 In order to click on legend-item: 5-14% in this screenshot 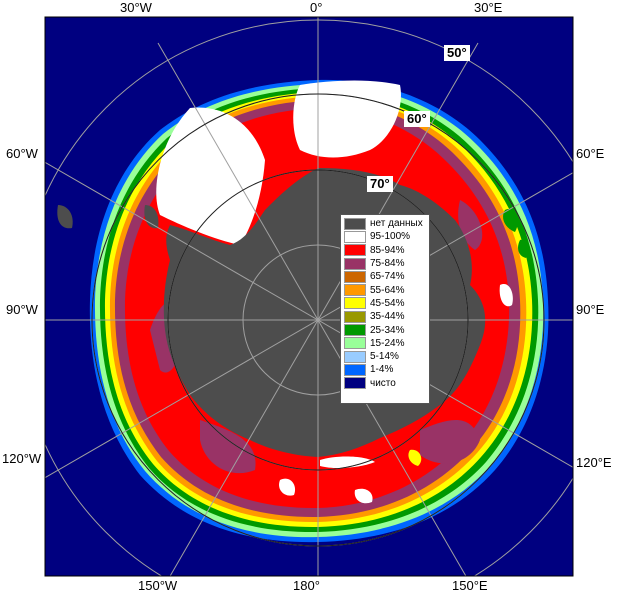, I will do `click(385, 356)`.